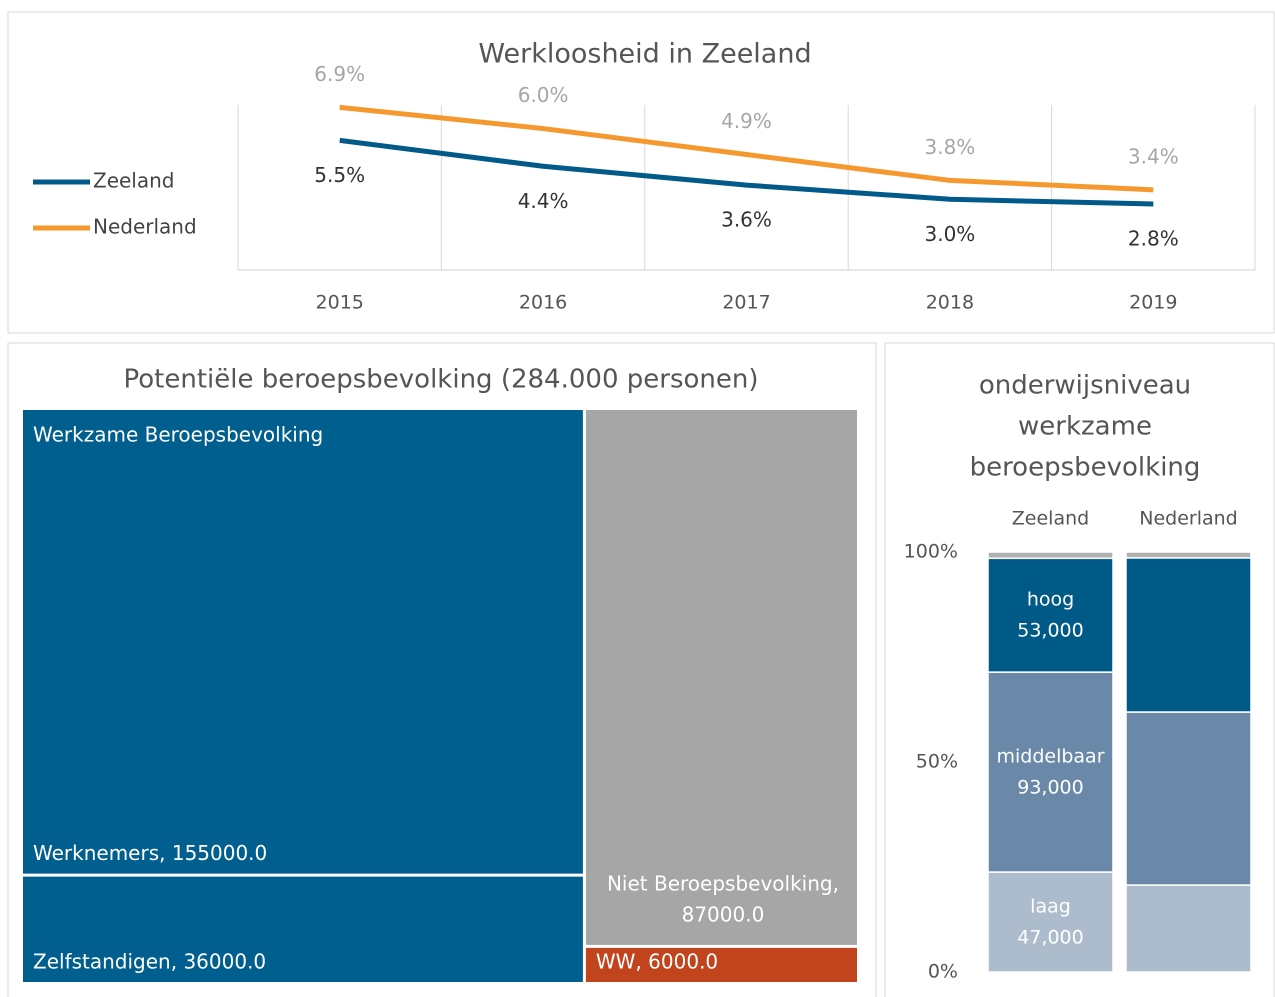  What do you see at coordinates (657, 962) in the screenshot?
I see `tile-label: WW, 6000.0` at bounding box center [657, 962].